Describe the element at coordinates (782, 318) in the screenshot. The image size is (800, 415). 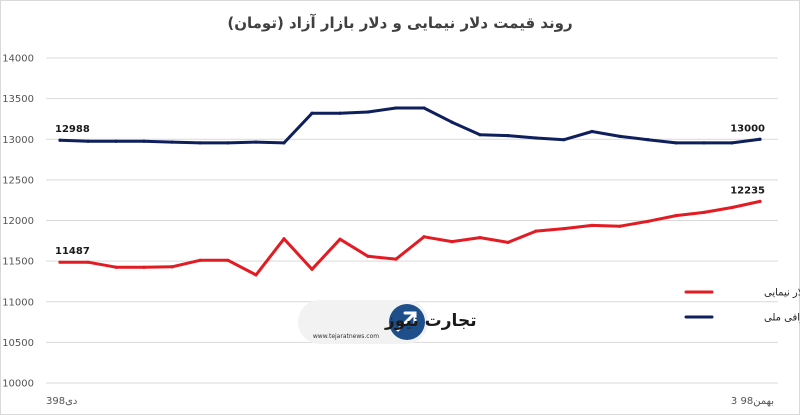
I see `legend-label: دلار صرافی ملی` at that location.